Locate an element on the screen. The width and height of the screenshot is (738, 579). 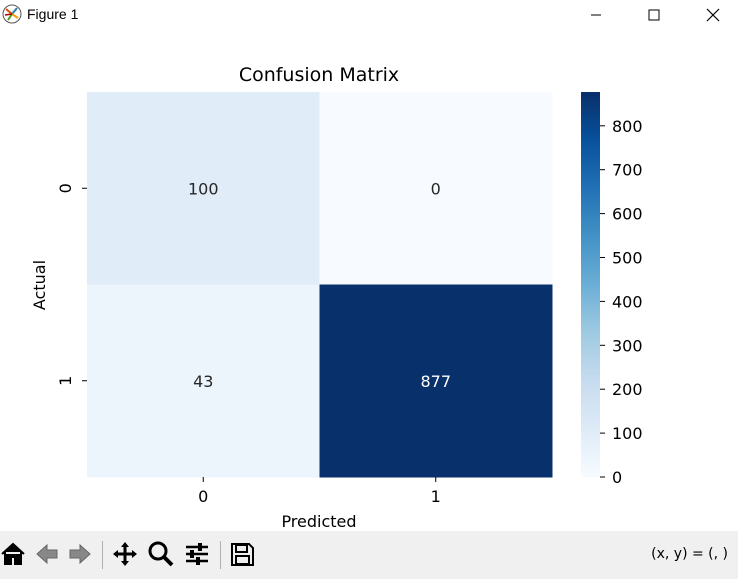
colorbar-tick-label: 300 is located at coordinates (627, 345).